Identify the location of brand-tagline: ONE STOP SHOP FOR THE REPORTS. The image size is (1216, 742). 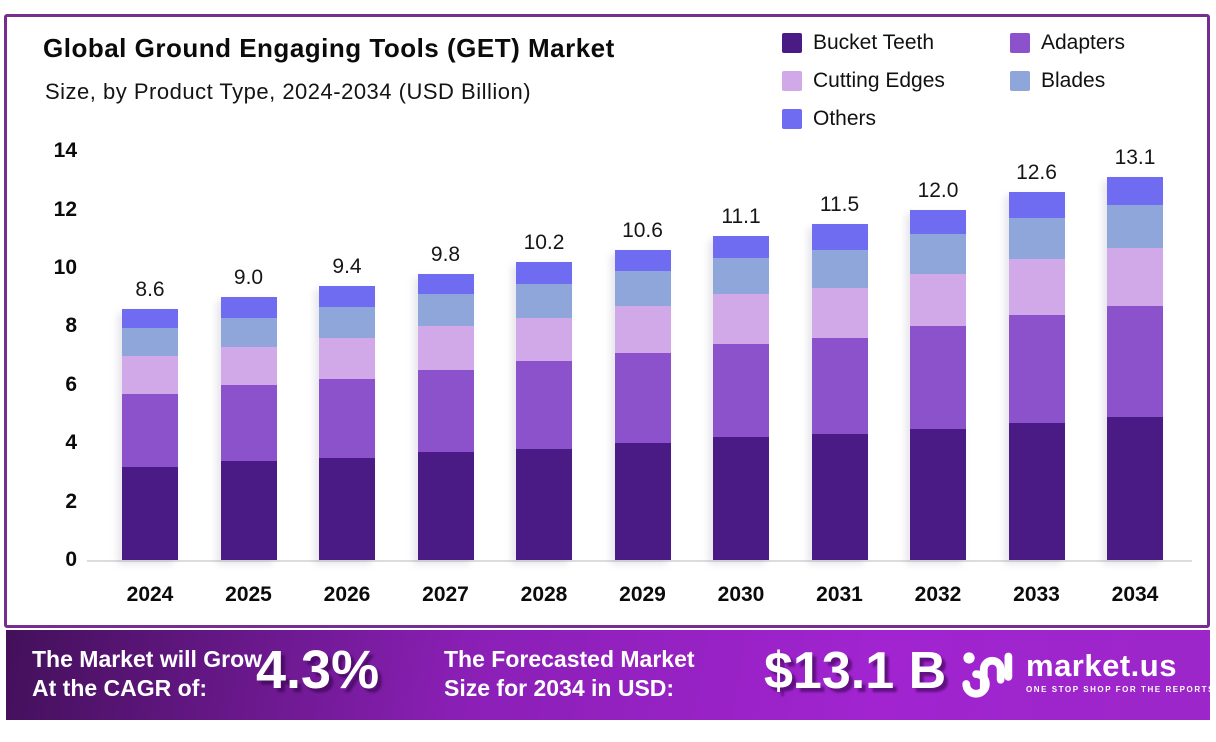
(1120, 689).